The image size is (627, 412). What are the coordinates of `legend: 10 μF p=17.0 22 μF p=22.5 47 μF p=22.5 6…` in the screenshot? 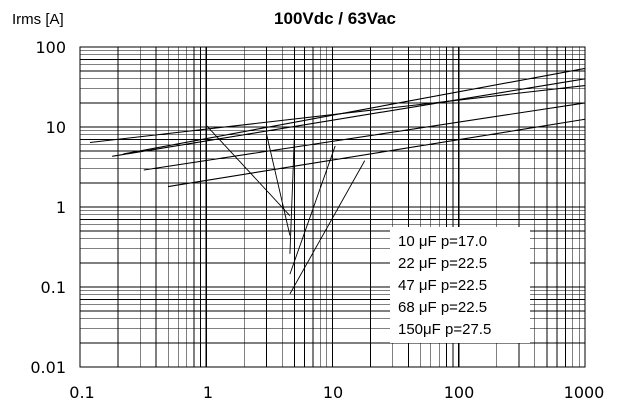 It's located at (460, 285).